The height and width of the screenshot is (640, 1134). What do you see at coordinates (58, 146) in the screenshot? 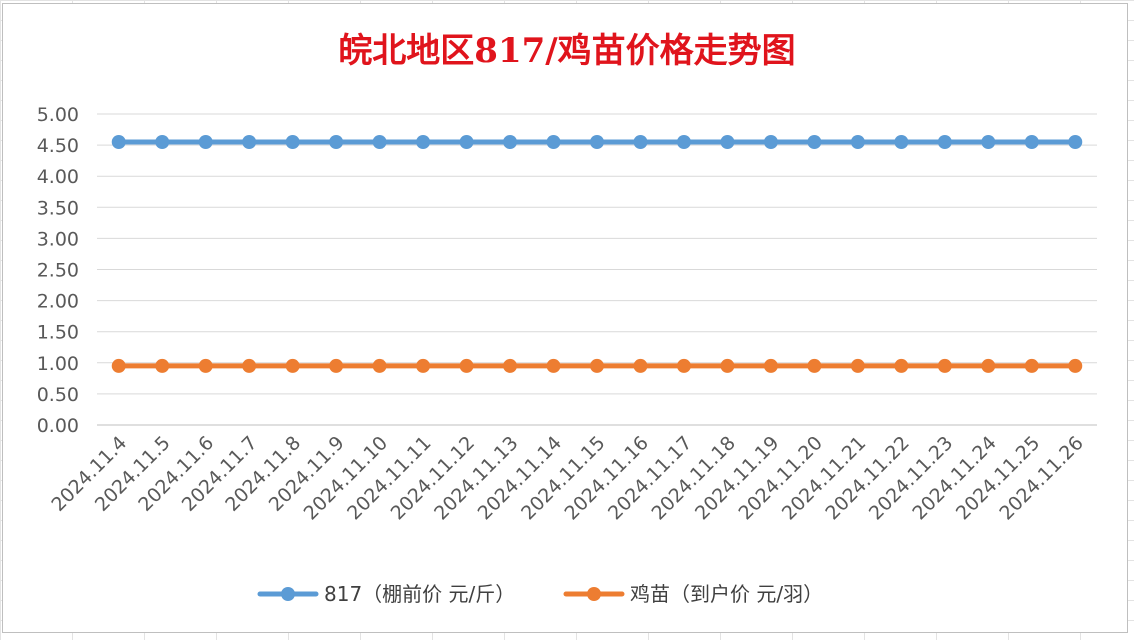
I see `y-tick-label: 4.50` at bounding box center [58, 146].